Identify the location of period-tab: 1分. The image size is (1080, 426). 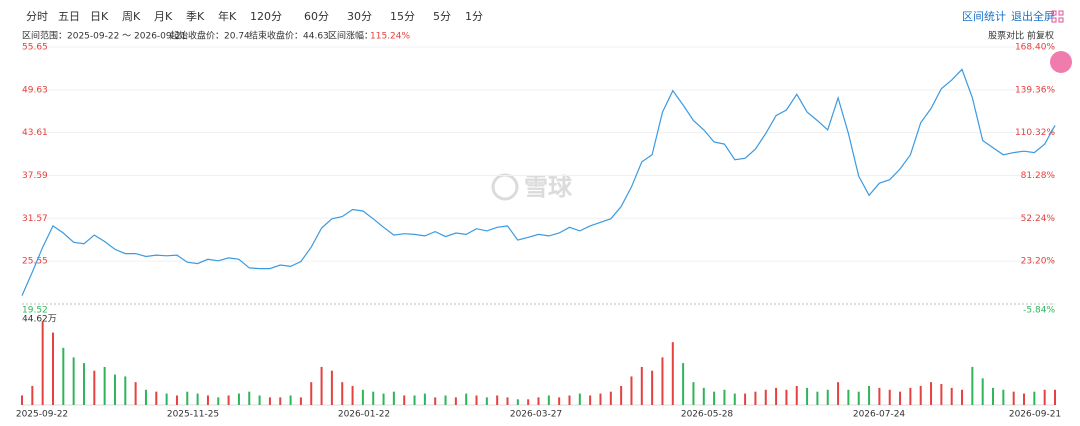
(474, 16).